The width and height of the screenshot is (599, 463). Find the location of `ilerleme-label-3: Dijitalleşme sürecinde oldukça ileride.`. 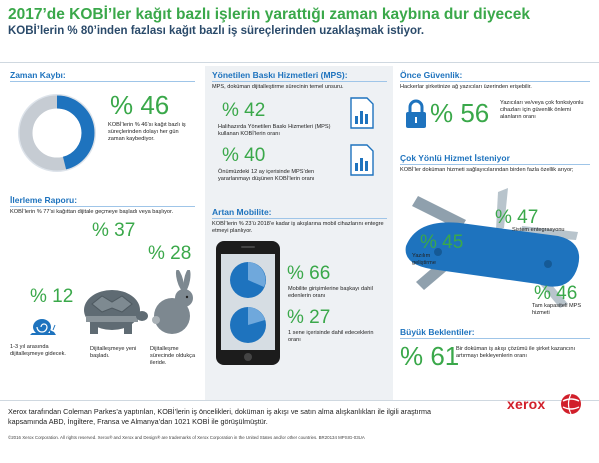

ilerleme-label-3: Dijitalleşme sürecinde oldukça ileride. is located at coordinates (173, 356).